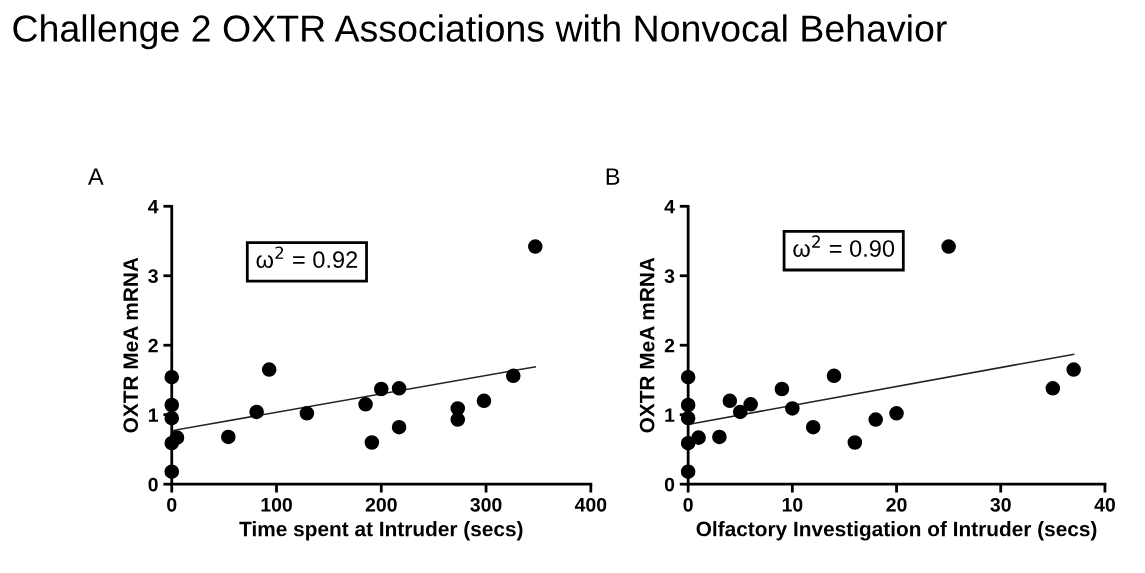  What do you see at coordinates (95, 176) in the screenshot?
I see `text: A` at bounding box center [95, 176].